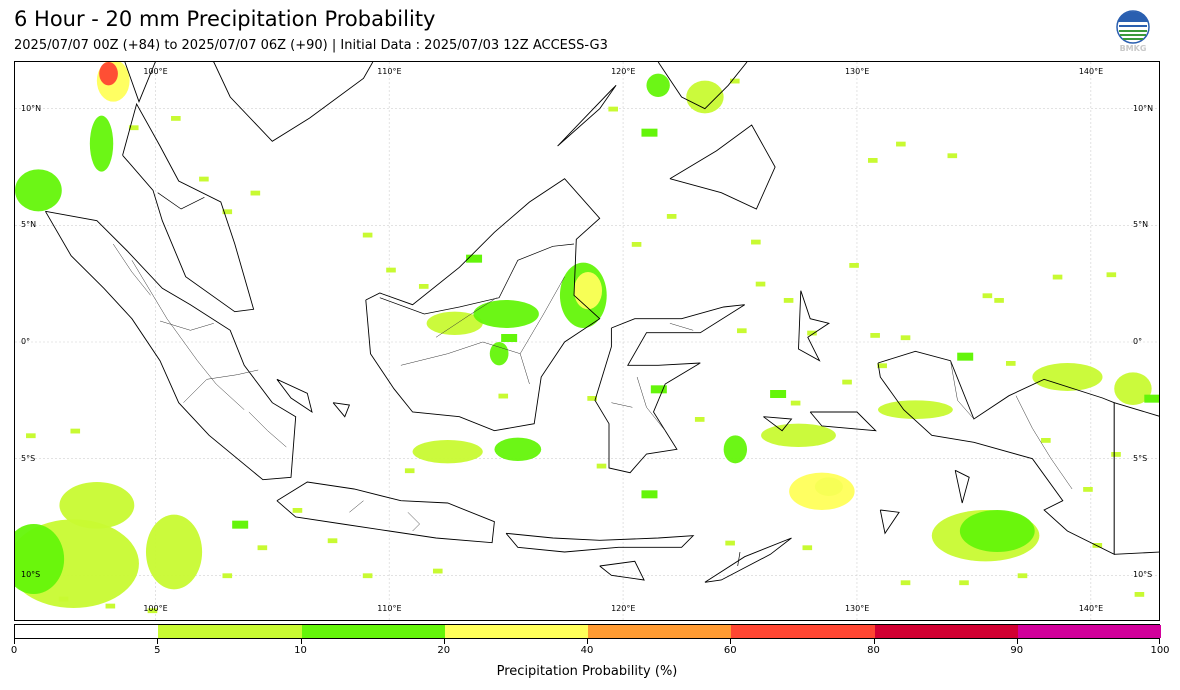 This screenshot has height=690, width=1180. What do you see at coordinates (28, 458) in the screenshot?
I see `lat-label-left: 5°S` at bounding box center [28, 458].